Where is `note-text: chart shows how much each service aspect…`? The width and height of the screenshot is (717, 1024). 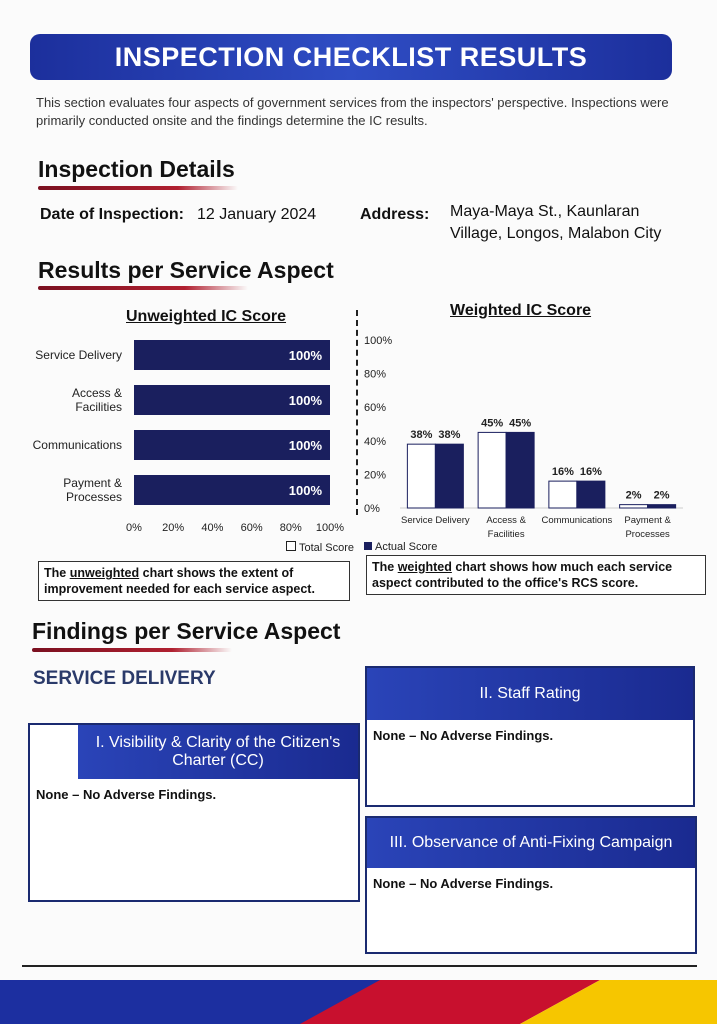 note-text: chart shows how much each service aspect… is located at coordinates (522, 575).